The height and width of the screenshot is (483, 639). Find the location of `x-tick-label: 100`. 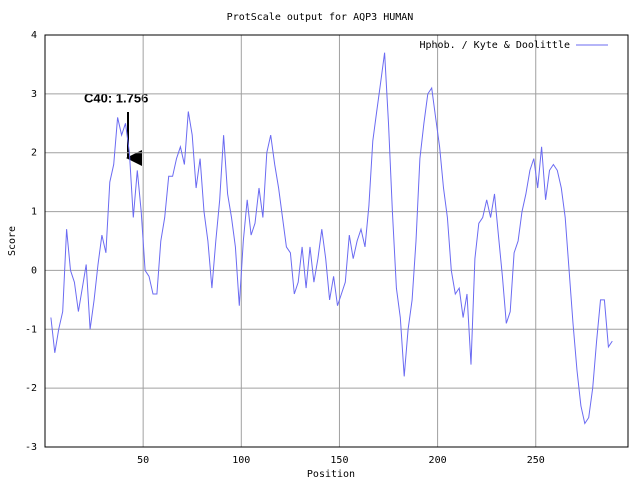

x-tick-label: 100 is located at coordinates (241, 460).